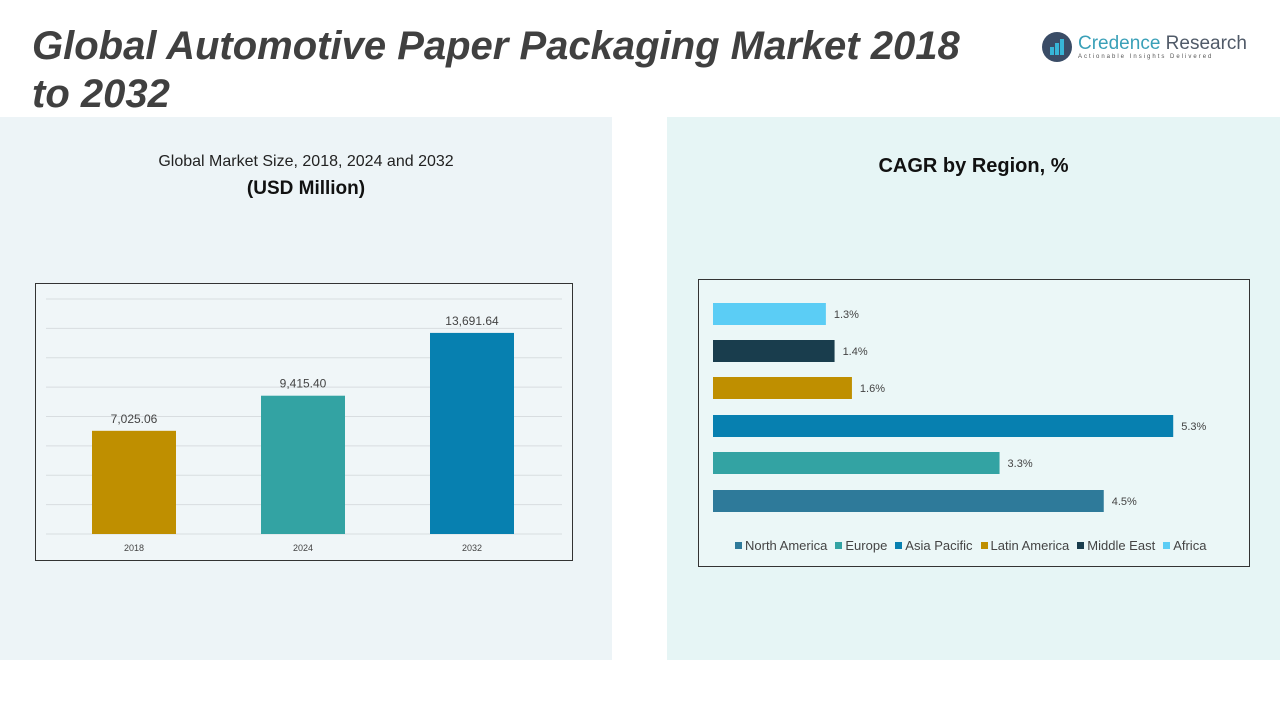  I want to click on x-tick-label: 2032, so click(472, 548).